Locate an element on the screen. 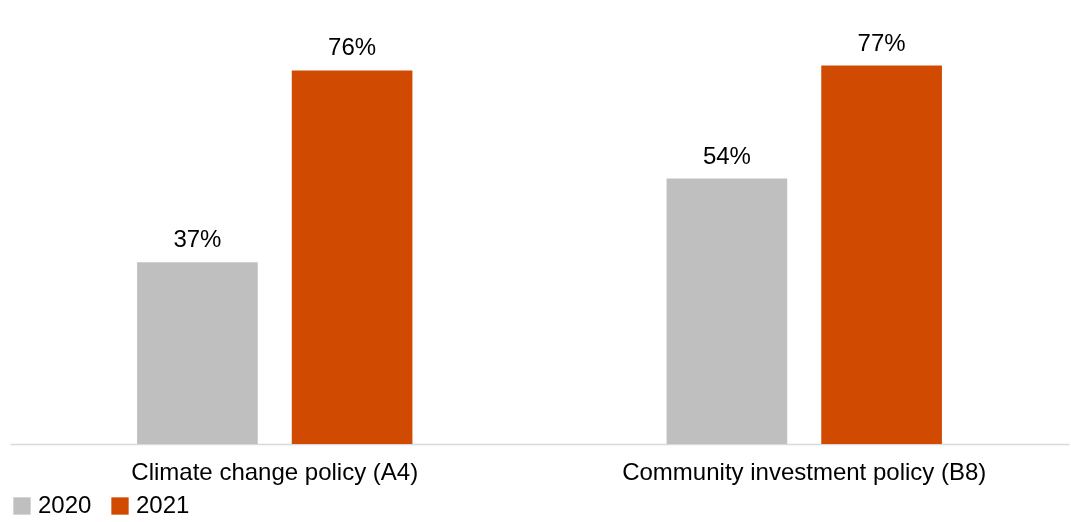 This screenshot has width=1071, height=522. legend-label: 2021 is located at coordinates (163, 504).